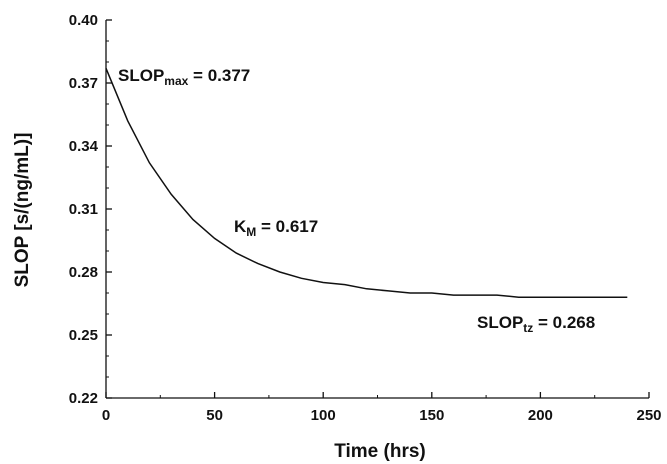 This screenshot has width=667, height=464. Describe the element at coordinates (431, 415) in the screenshot. I see `x-tick-label: 150` at that location.